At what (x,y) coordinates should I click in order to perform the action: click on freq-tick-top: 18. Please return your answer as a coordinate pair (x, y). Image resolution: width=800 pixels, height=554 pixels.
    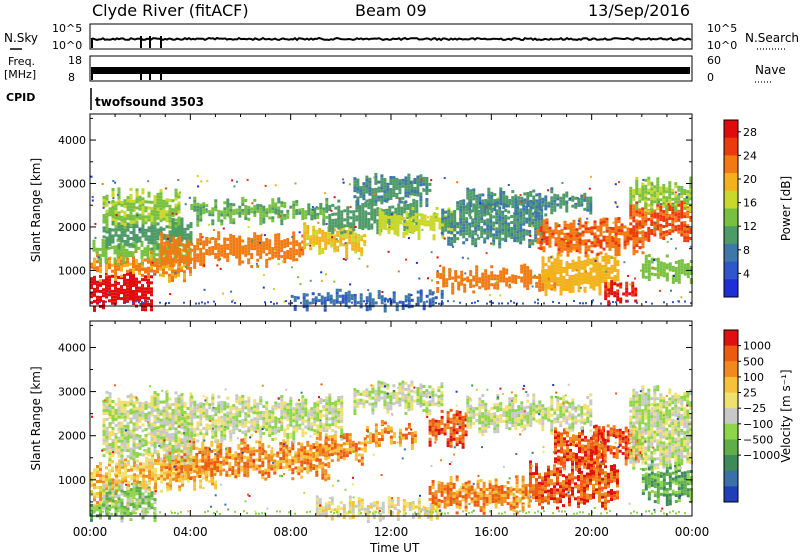
    Looking at the image, I should click on (75, 60).